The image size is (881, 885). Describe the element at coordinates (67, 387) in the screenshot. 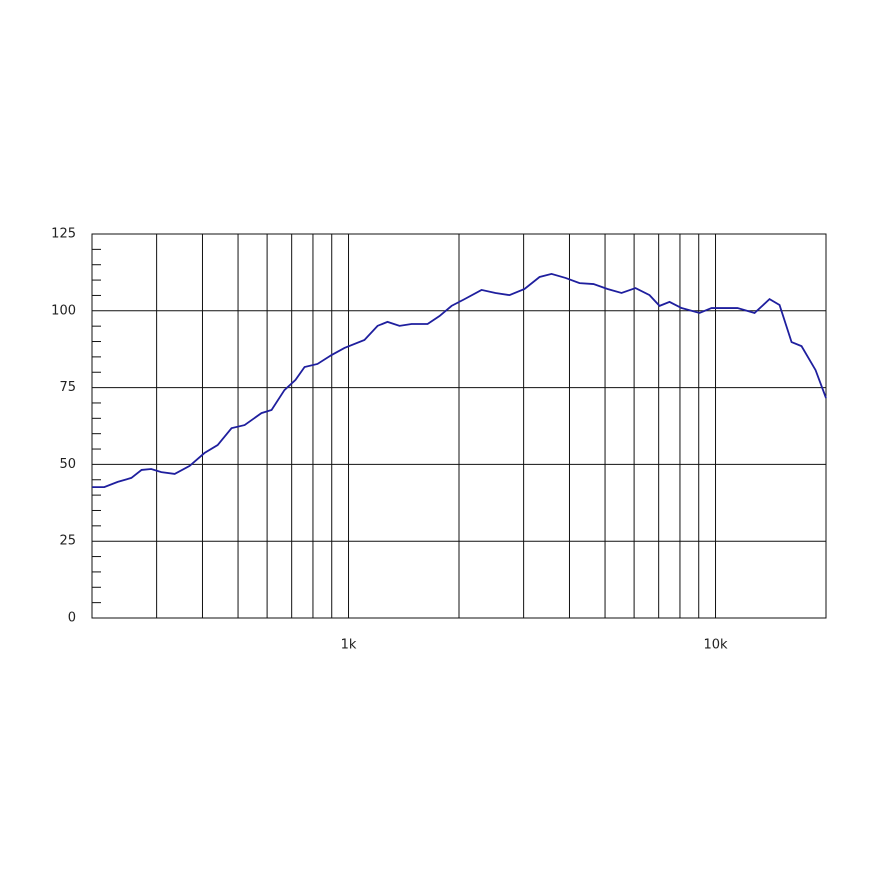

I see `y-tick-label: 75` at that location.